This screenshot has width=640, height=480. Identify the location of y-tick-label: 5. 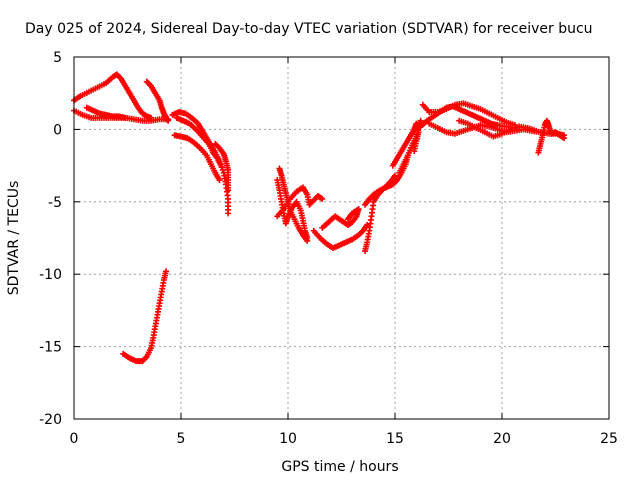
(57, 58).